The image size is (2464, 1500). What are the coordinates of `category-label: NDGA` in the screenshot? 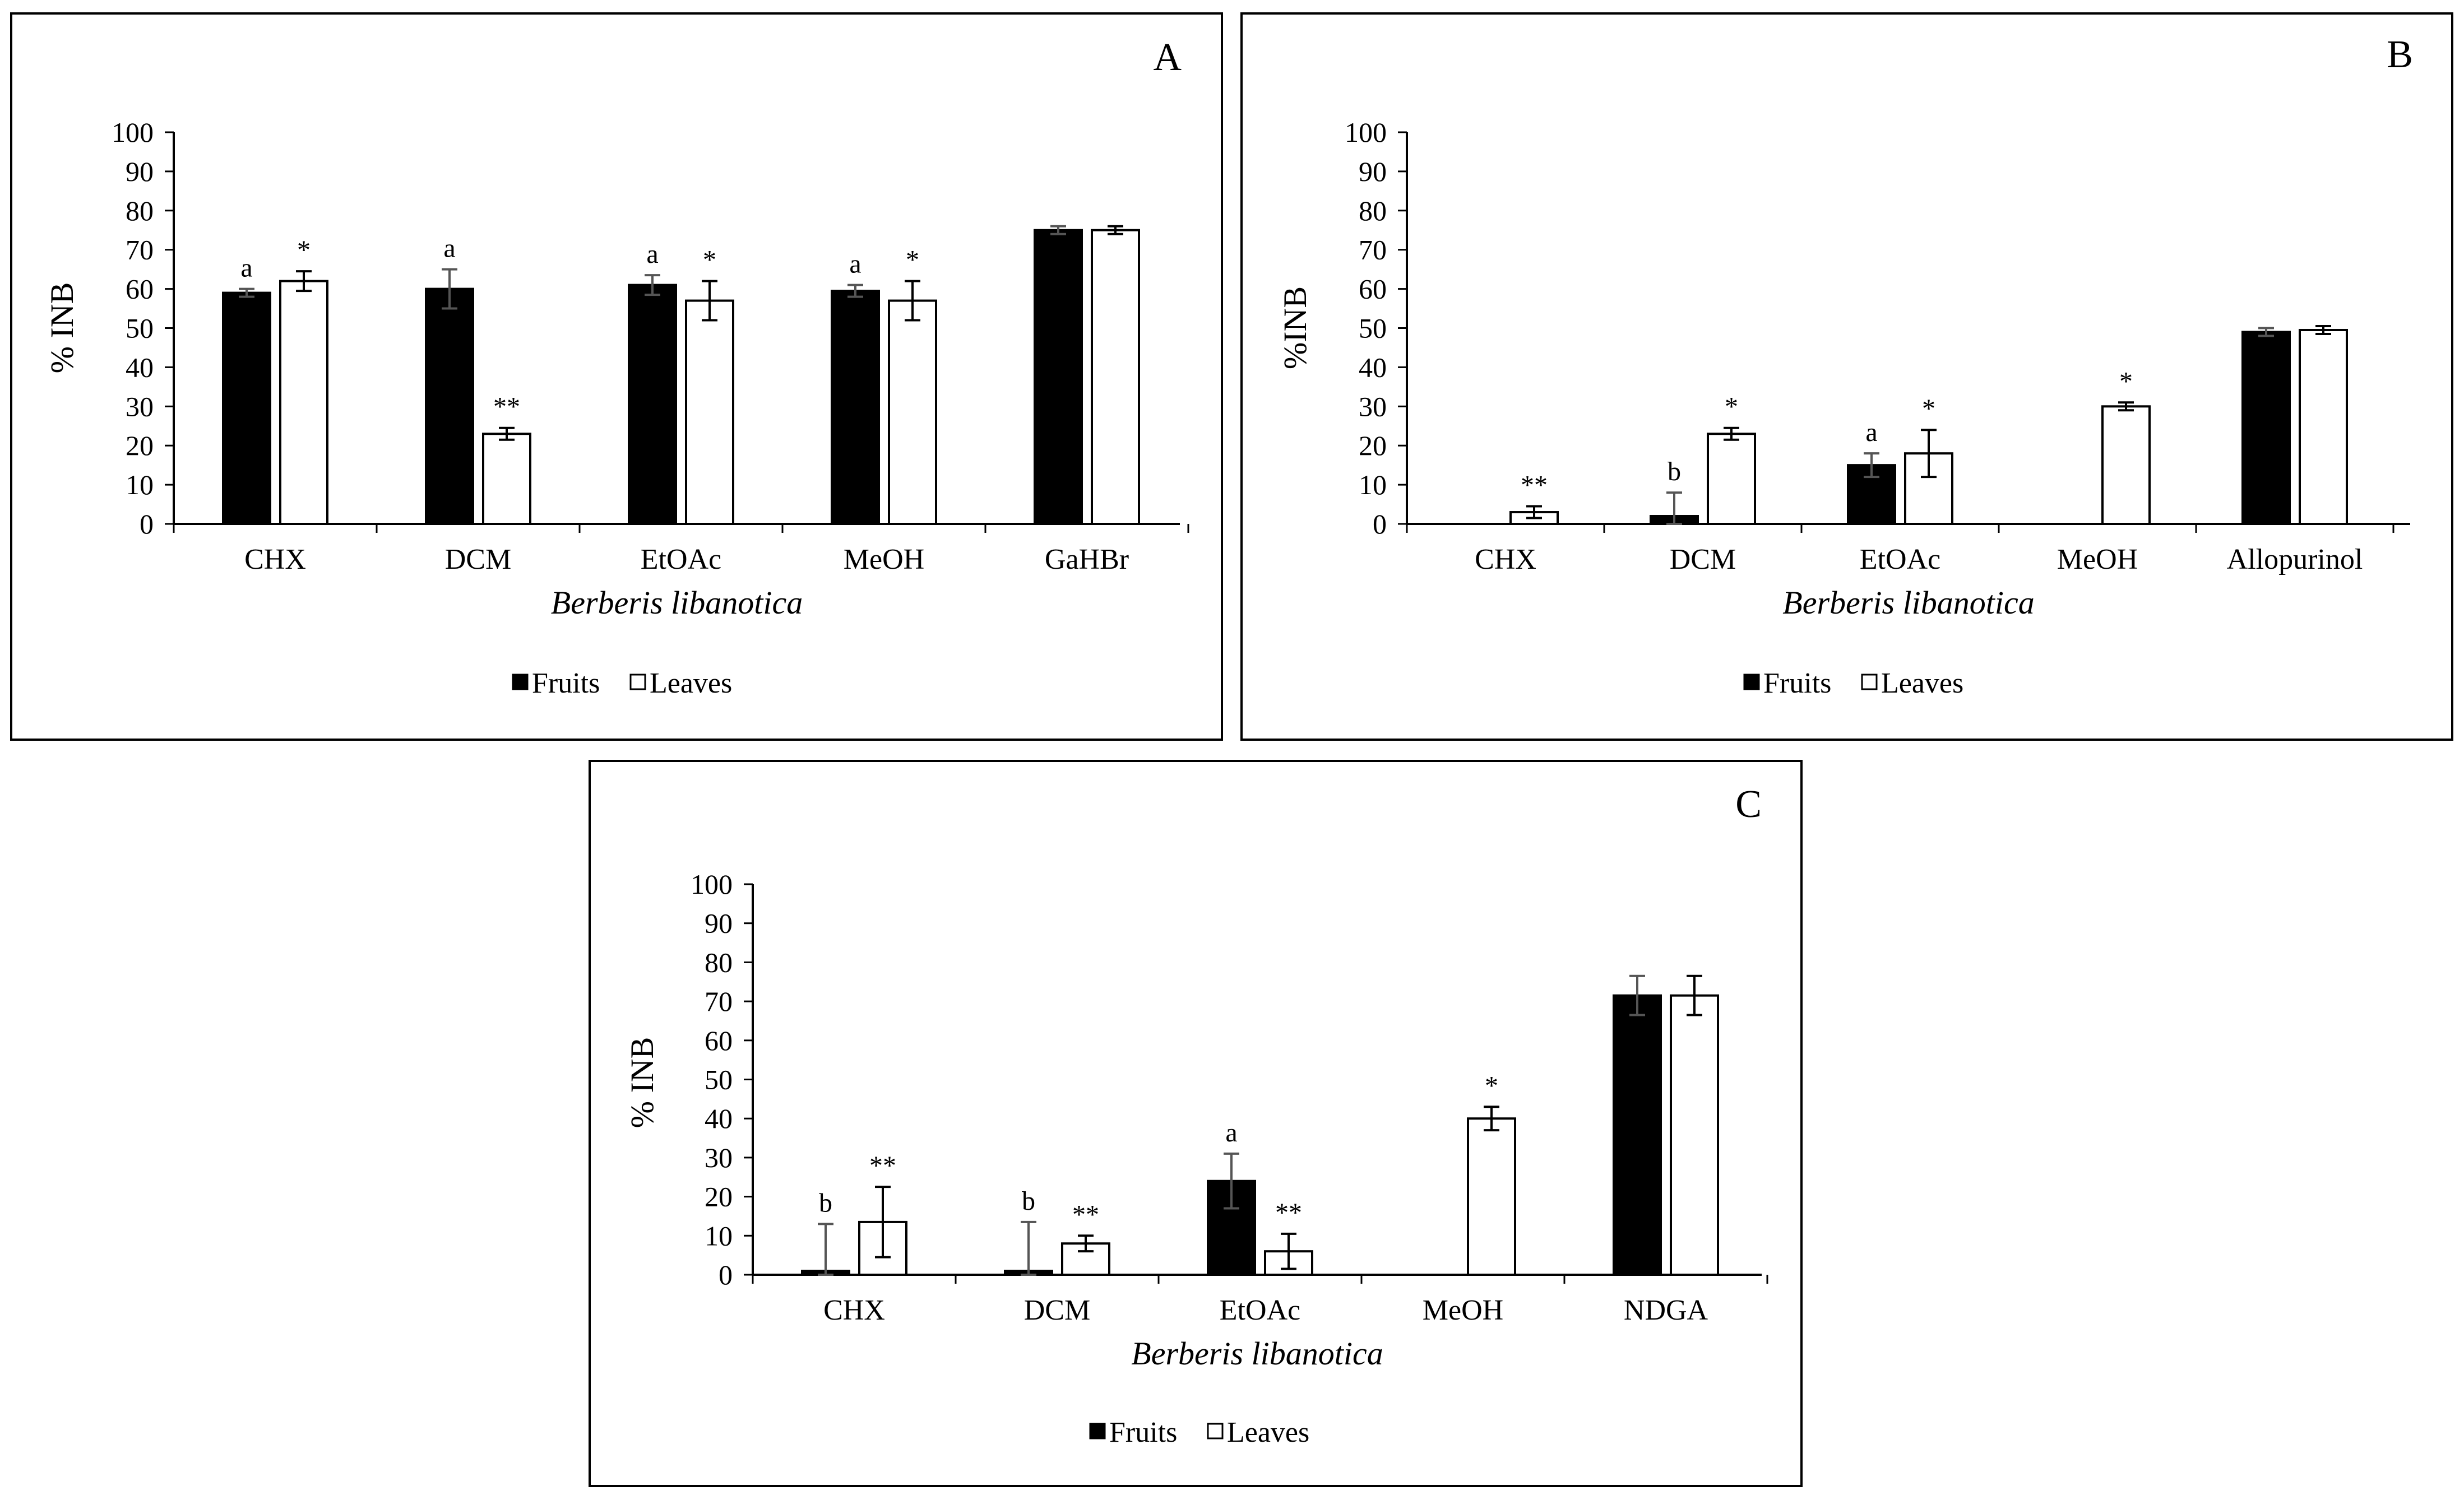 It's located at (1666, 1310).